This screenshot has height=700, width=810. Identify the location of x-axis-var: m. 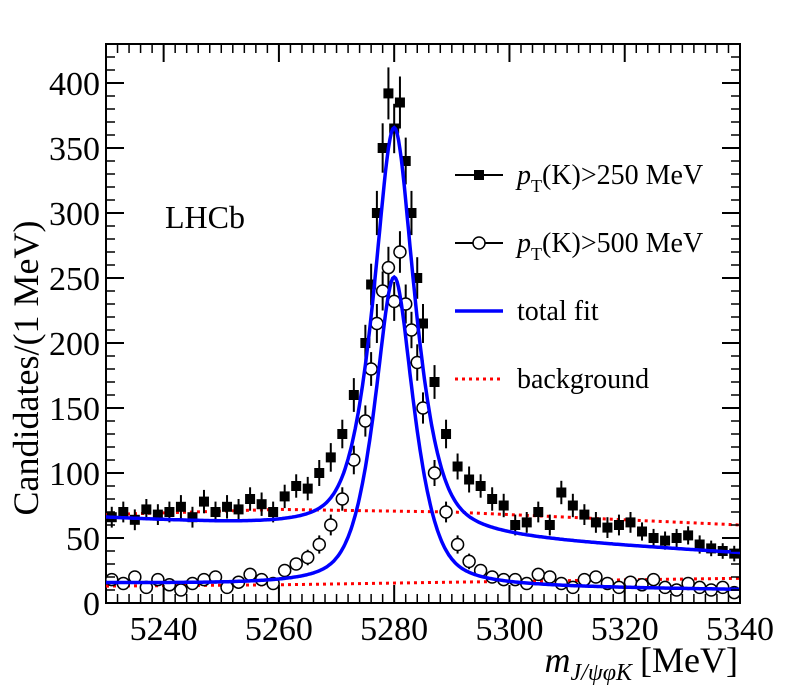
(558, 660).